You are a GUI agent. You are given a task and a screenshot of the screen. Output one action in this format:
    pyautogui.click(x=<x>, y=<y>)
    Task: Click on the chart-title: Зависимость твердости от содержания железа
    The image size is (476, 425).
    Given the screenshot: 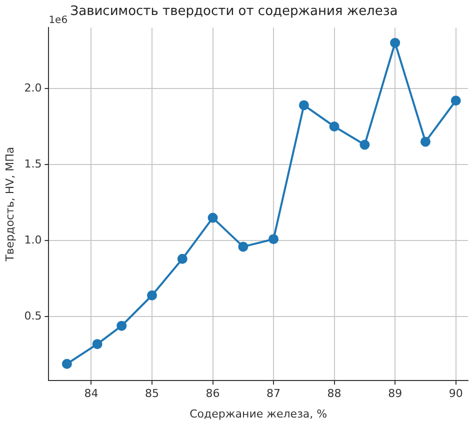 What is the action you would take?
    pyautogui.click(x=234, y=12)
    